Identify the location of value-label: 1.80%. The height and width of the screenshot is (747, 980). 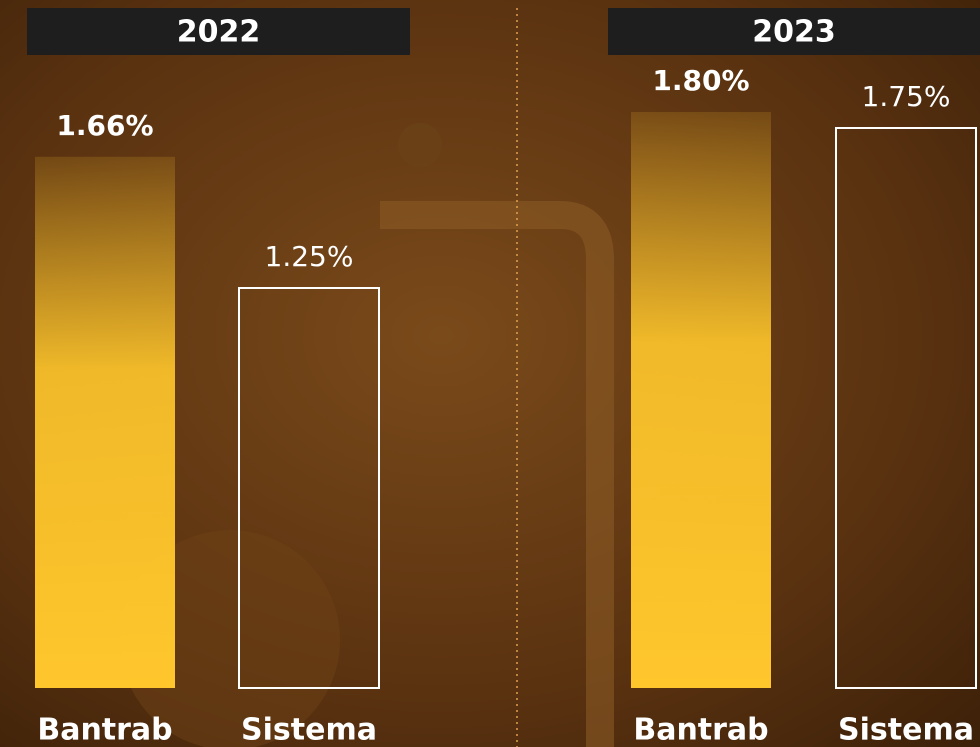
(700, 80).